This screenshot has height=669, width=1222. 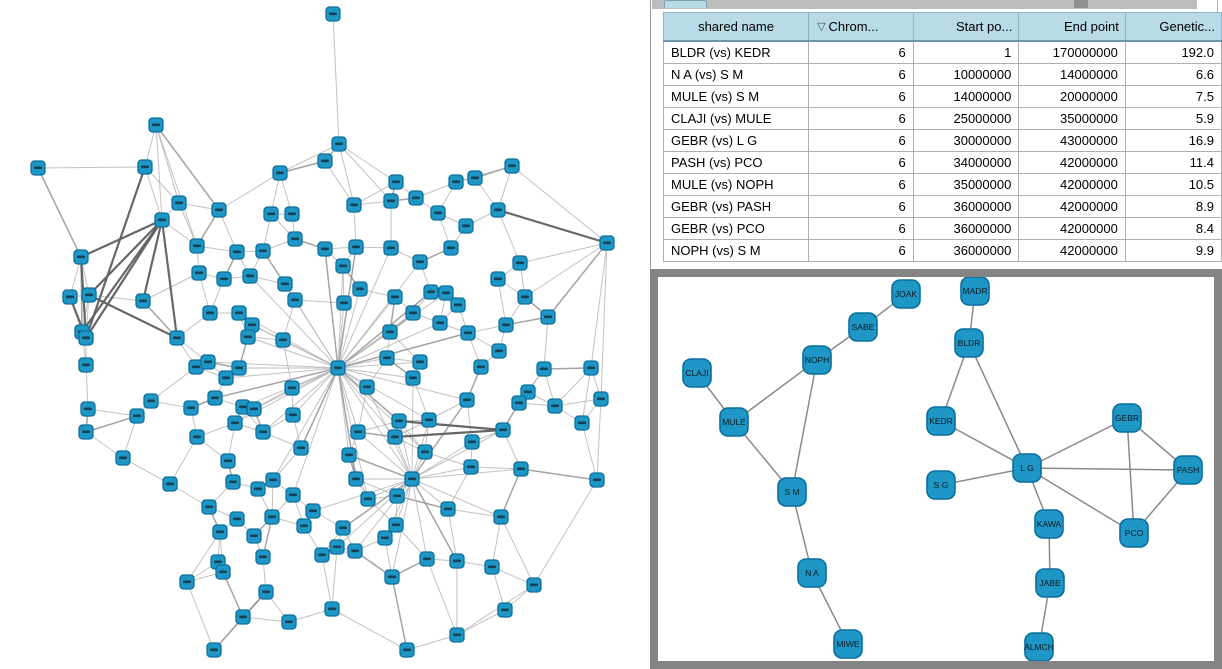 I want to click on network-node-bldr: BLDR, so click(x=969, y=343).